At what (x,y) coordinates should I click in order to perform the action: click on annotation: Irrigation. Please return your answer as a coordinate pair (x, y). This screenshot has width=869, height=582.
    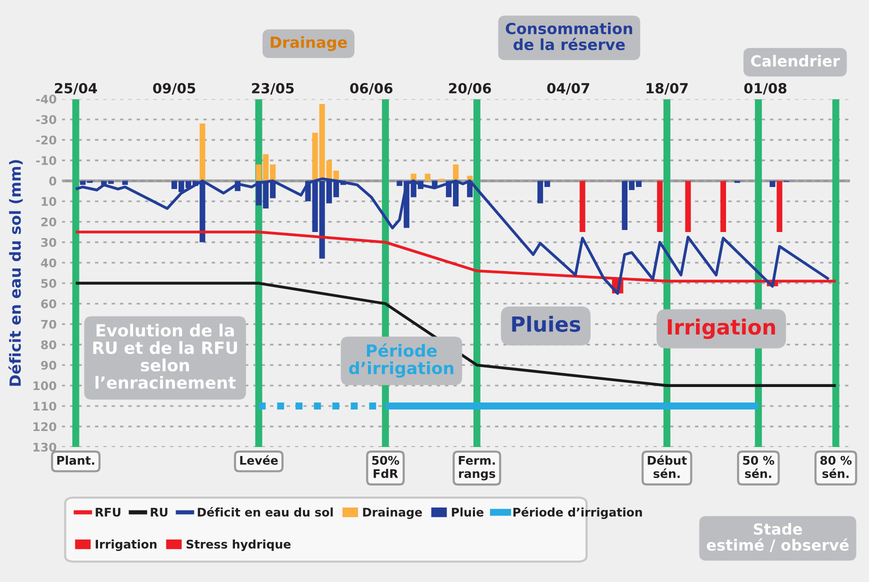
    Looking at the image, I should click on (721, 328).